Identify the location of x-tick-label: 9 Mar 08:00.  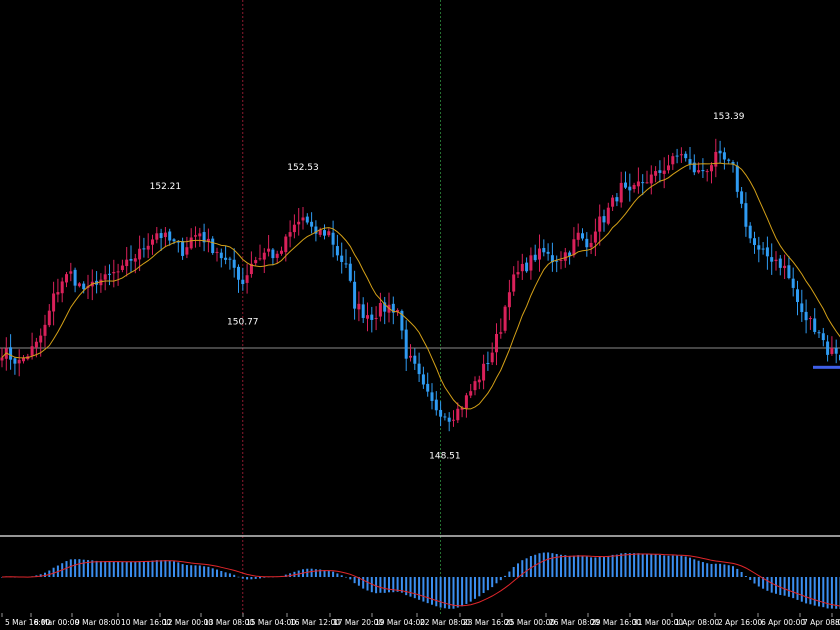
(98, 622).